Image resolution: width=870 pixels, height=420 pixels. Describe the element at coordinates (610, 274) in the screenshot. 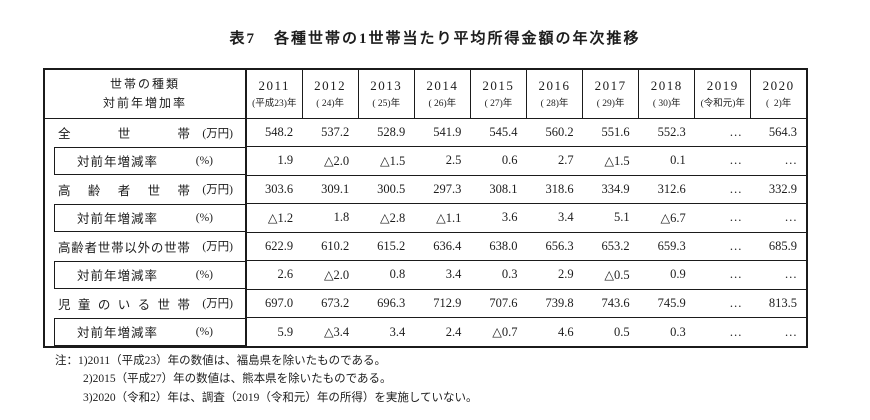

I see `rate-cell: △0.5` at that location.